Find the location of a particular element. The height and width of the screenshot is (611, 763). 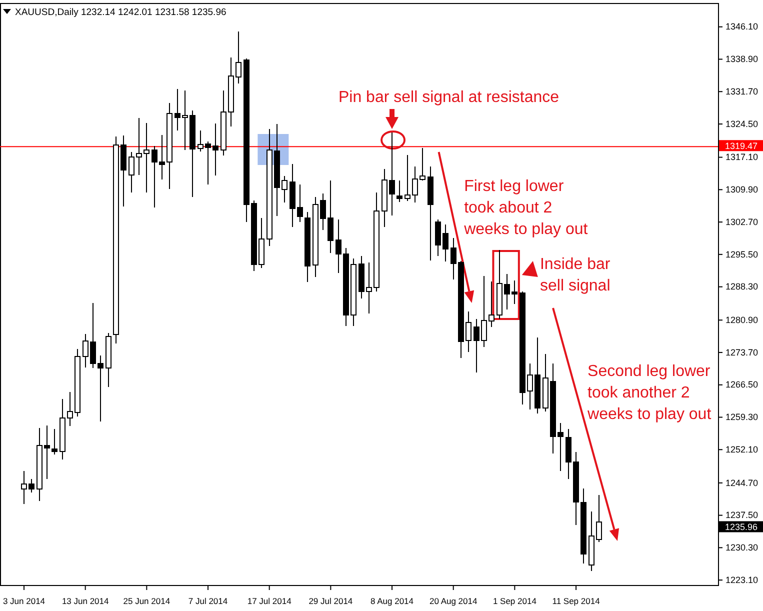

y-tick-label: 1223.10 is located at coordinates (742, 579).